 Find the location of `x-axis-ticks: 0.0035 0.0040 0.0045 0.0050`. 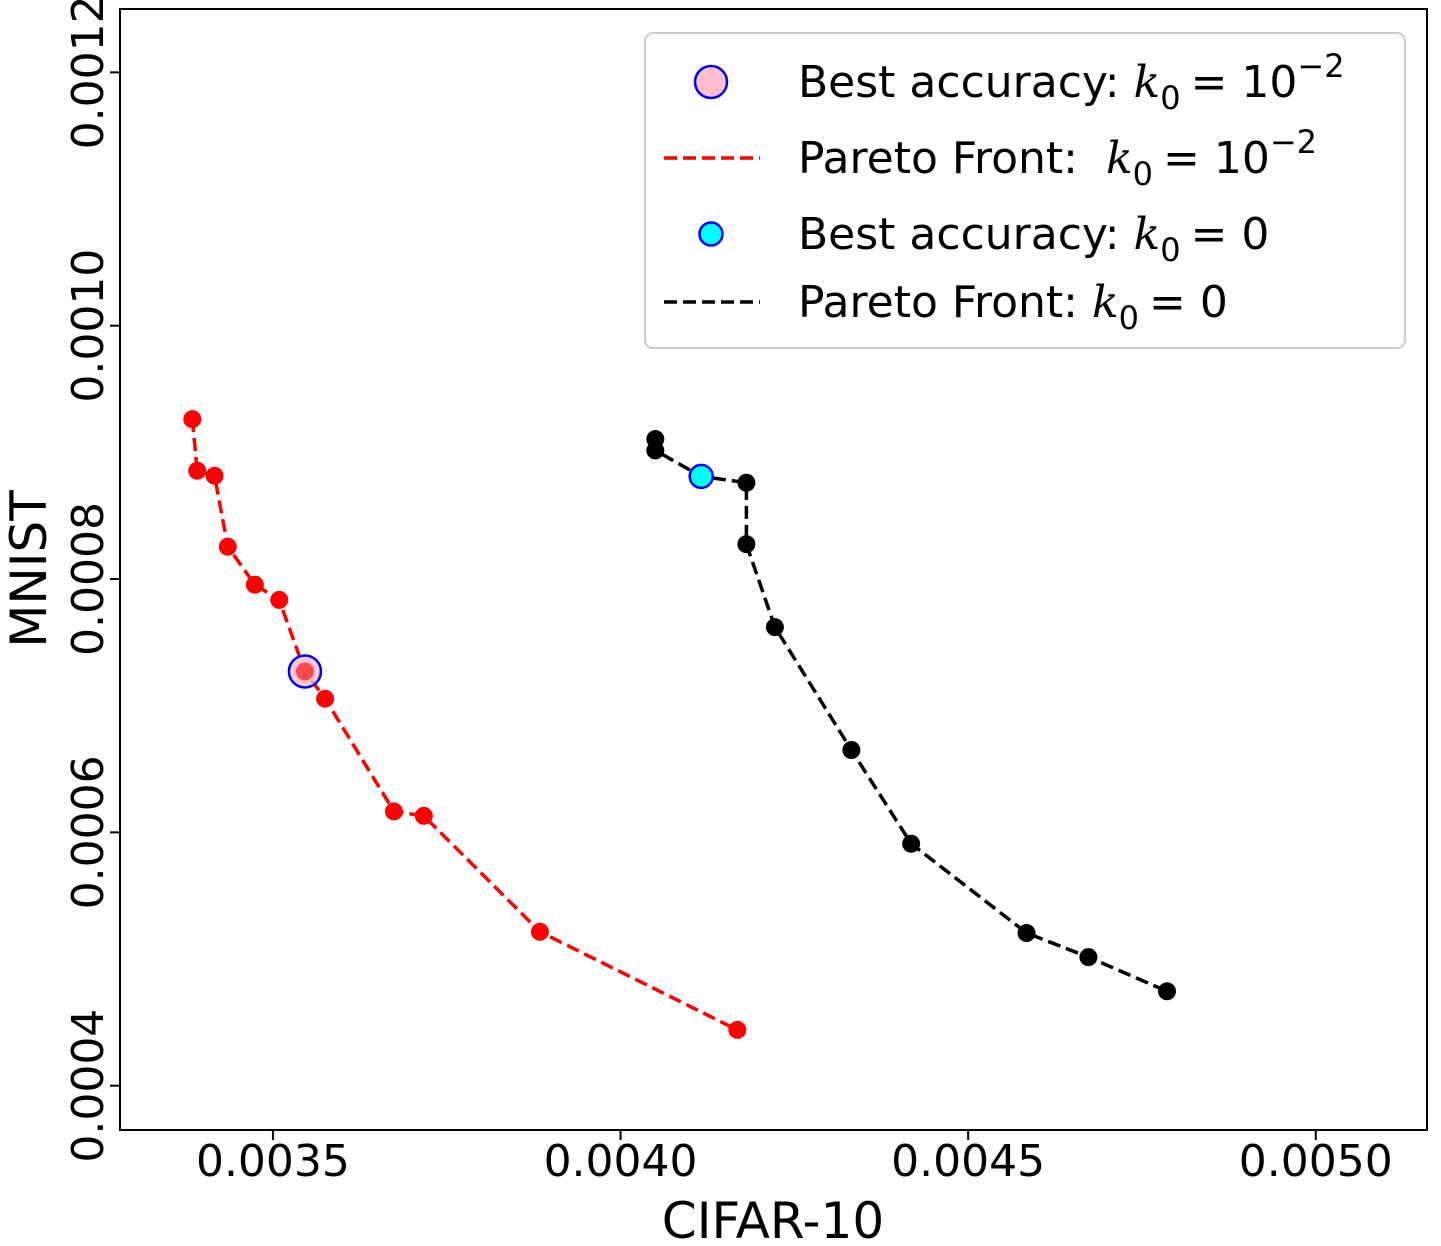

x-axis-ticks: 0.0035 0.0040 0.0045 0.0050 is located at coordinates (794, 1158).